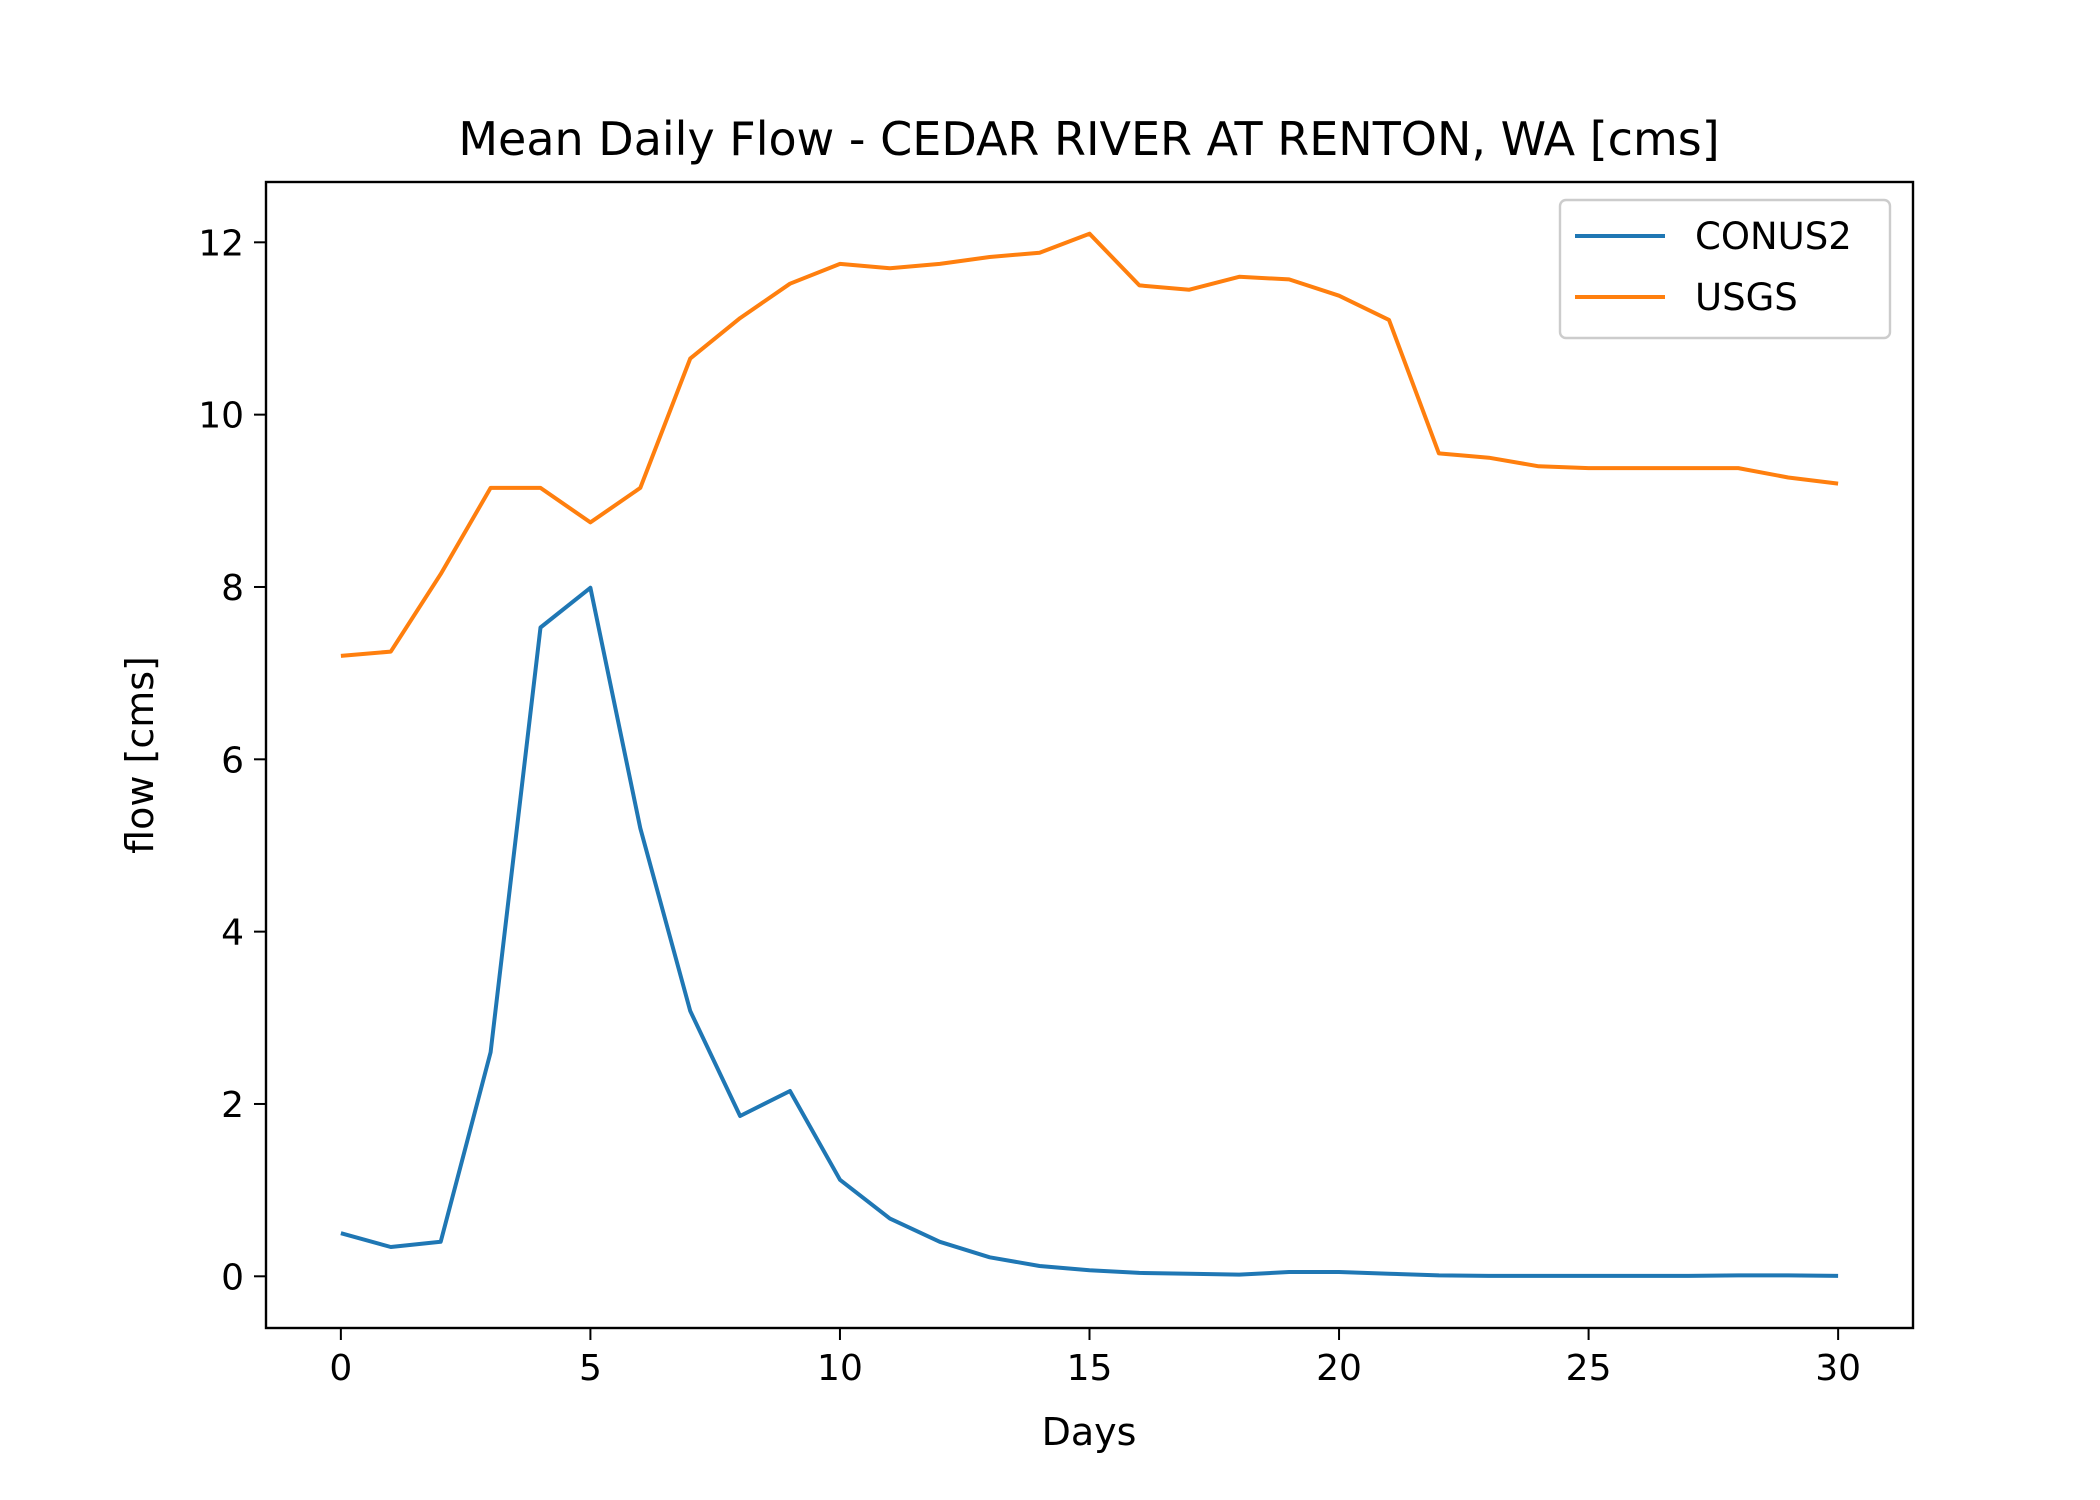 This screenshot has height=1500, width=2100. What do you see at coordinates (140, 755) in the screenshot?
I see `y-axis-label: flow [cms]` at bounding box center [140, 755].